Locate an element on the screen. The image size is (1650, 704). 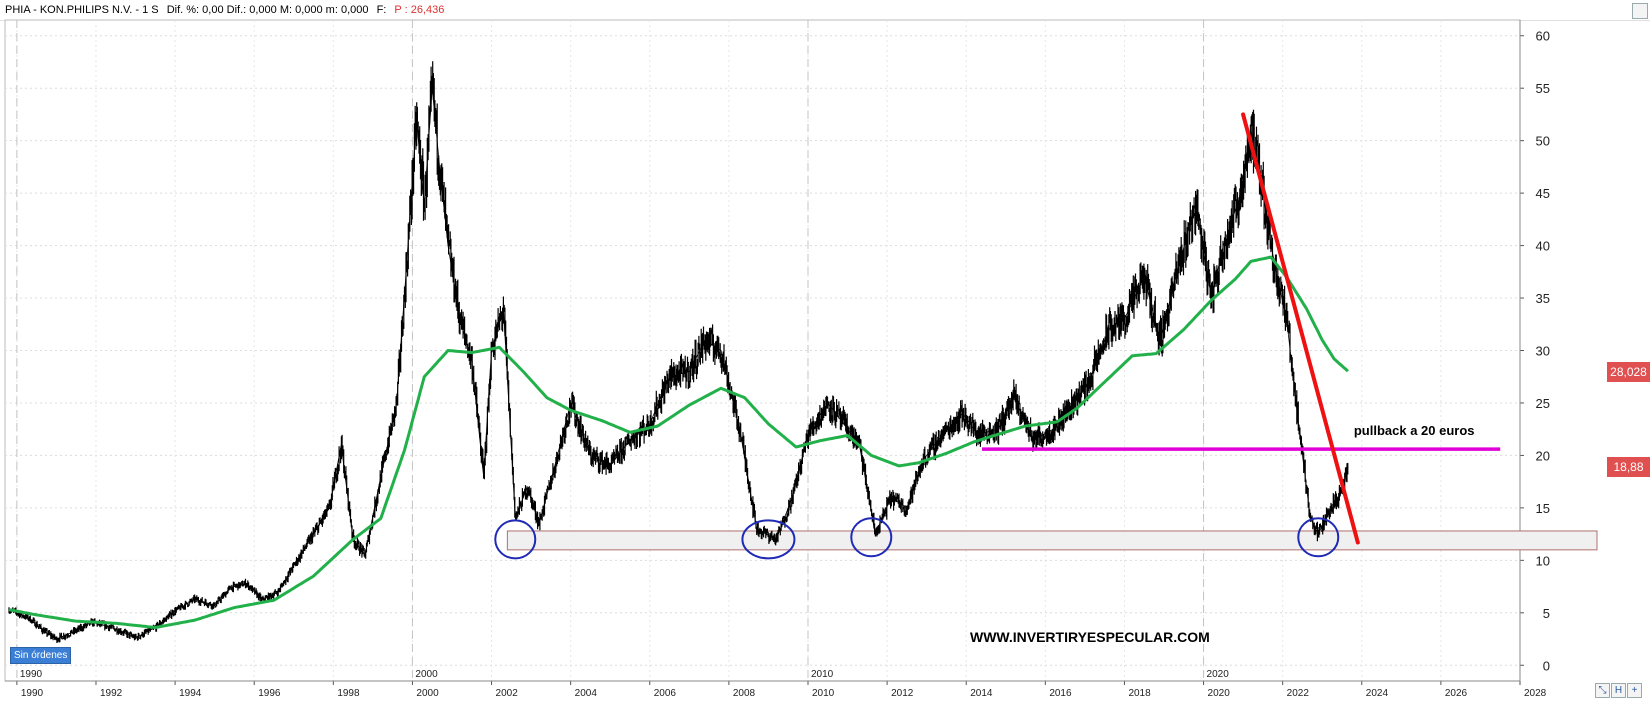
decade-label: 2010 is located at coordinates (822, 674).